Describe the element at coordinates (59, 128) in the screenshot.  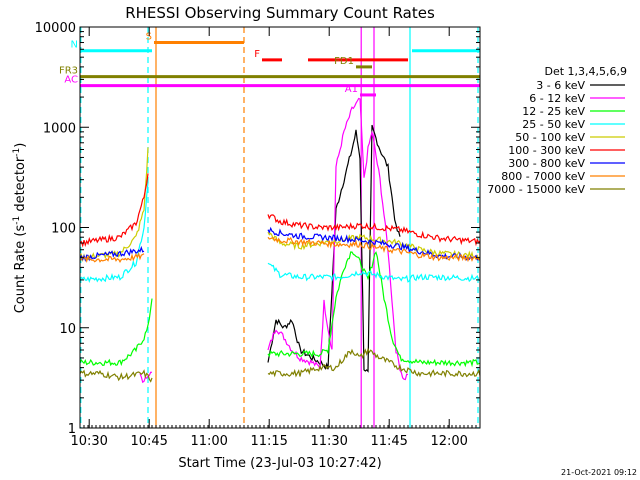
I see `y-tick-label: 1000` at that location.